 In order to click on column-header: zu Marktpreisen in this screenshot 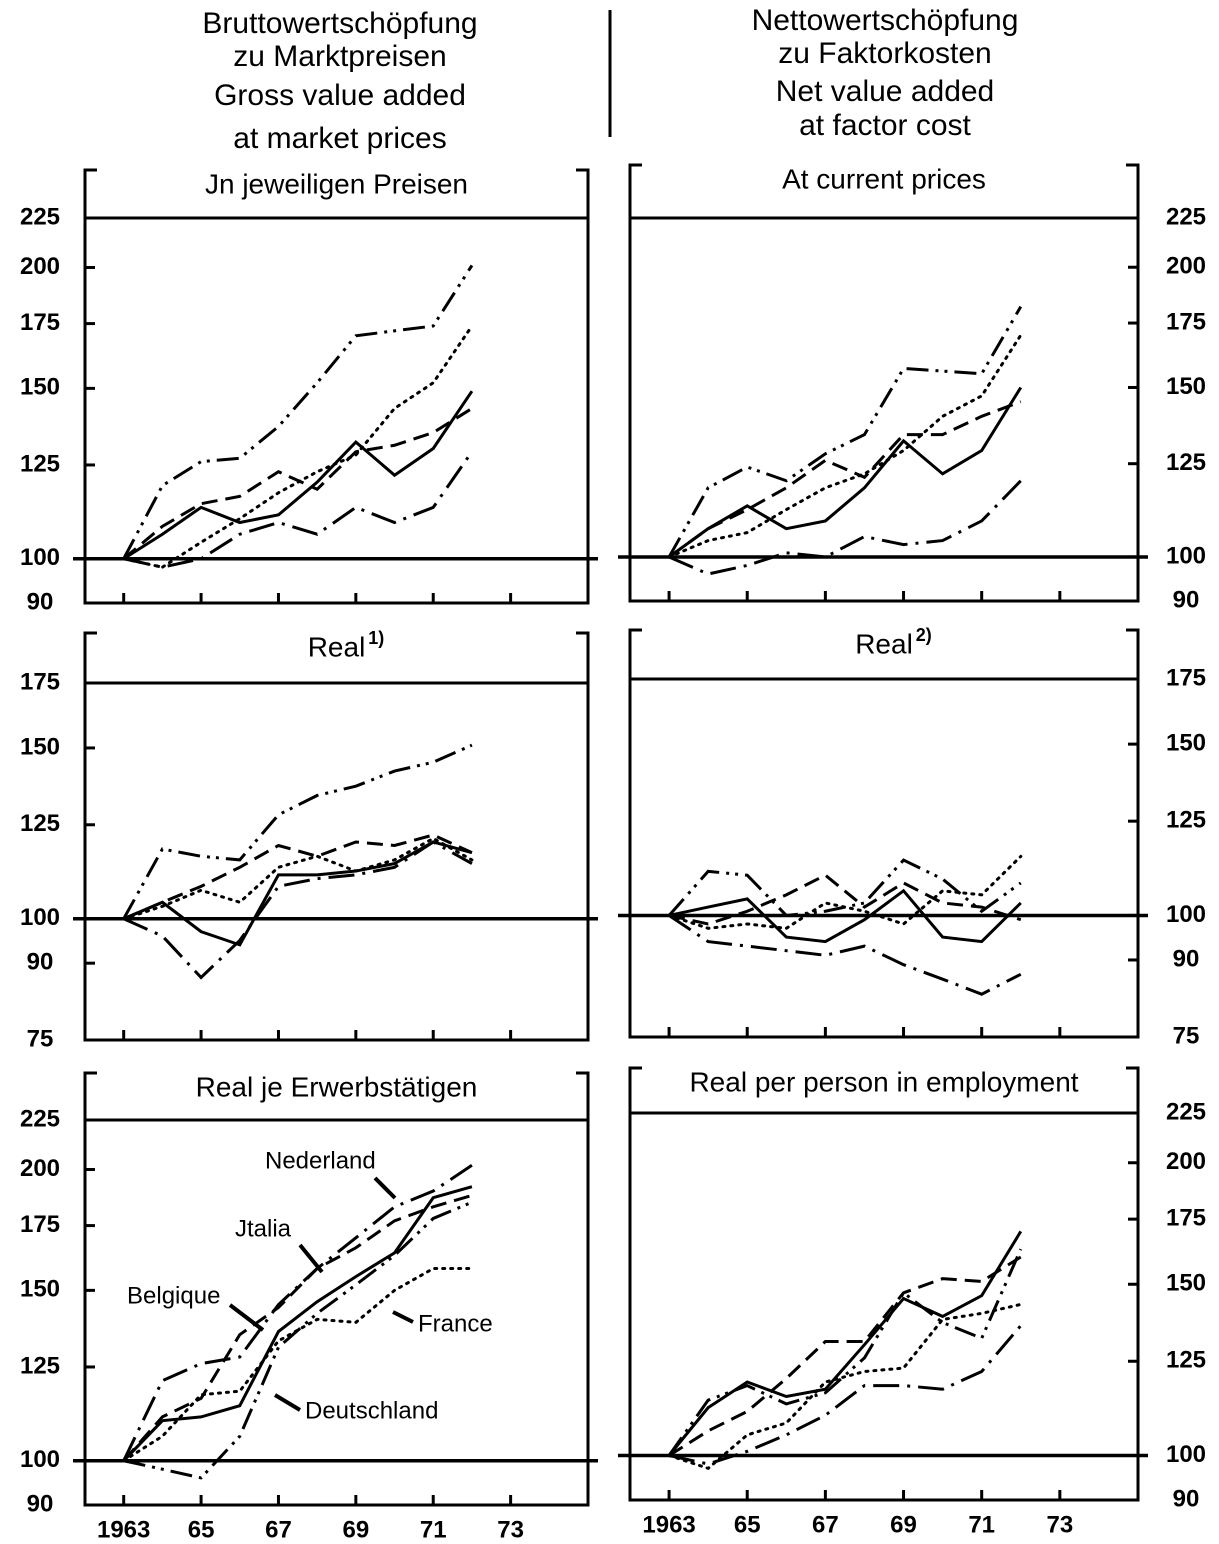, I will do `click(339, 56)`.